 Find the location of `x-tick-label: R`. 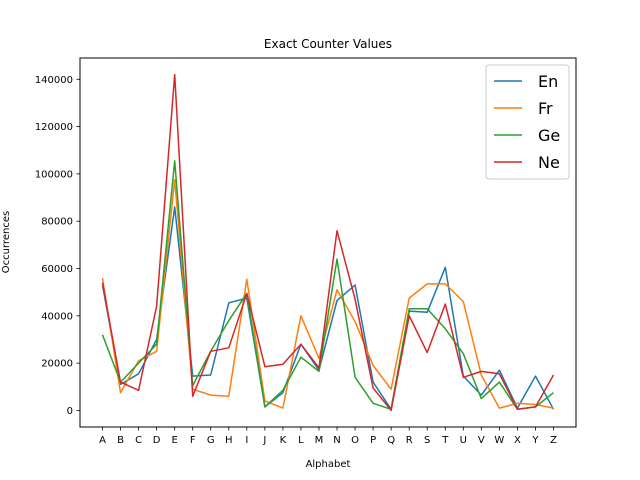

x-tick-label: R is located at coordinates (409, 440).